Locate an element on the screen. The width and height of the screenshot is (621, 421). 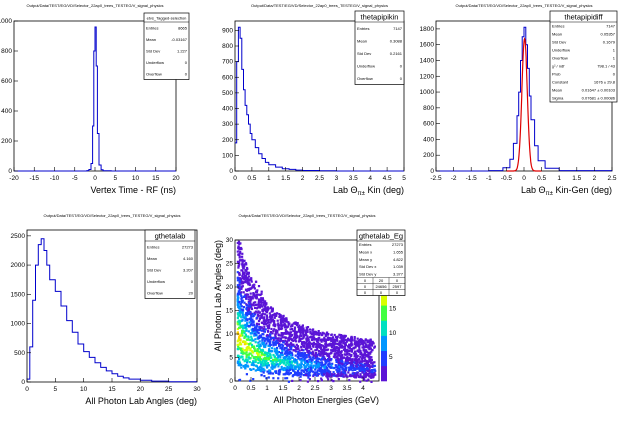
histogram-line is located at coordinates (112, 310).